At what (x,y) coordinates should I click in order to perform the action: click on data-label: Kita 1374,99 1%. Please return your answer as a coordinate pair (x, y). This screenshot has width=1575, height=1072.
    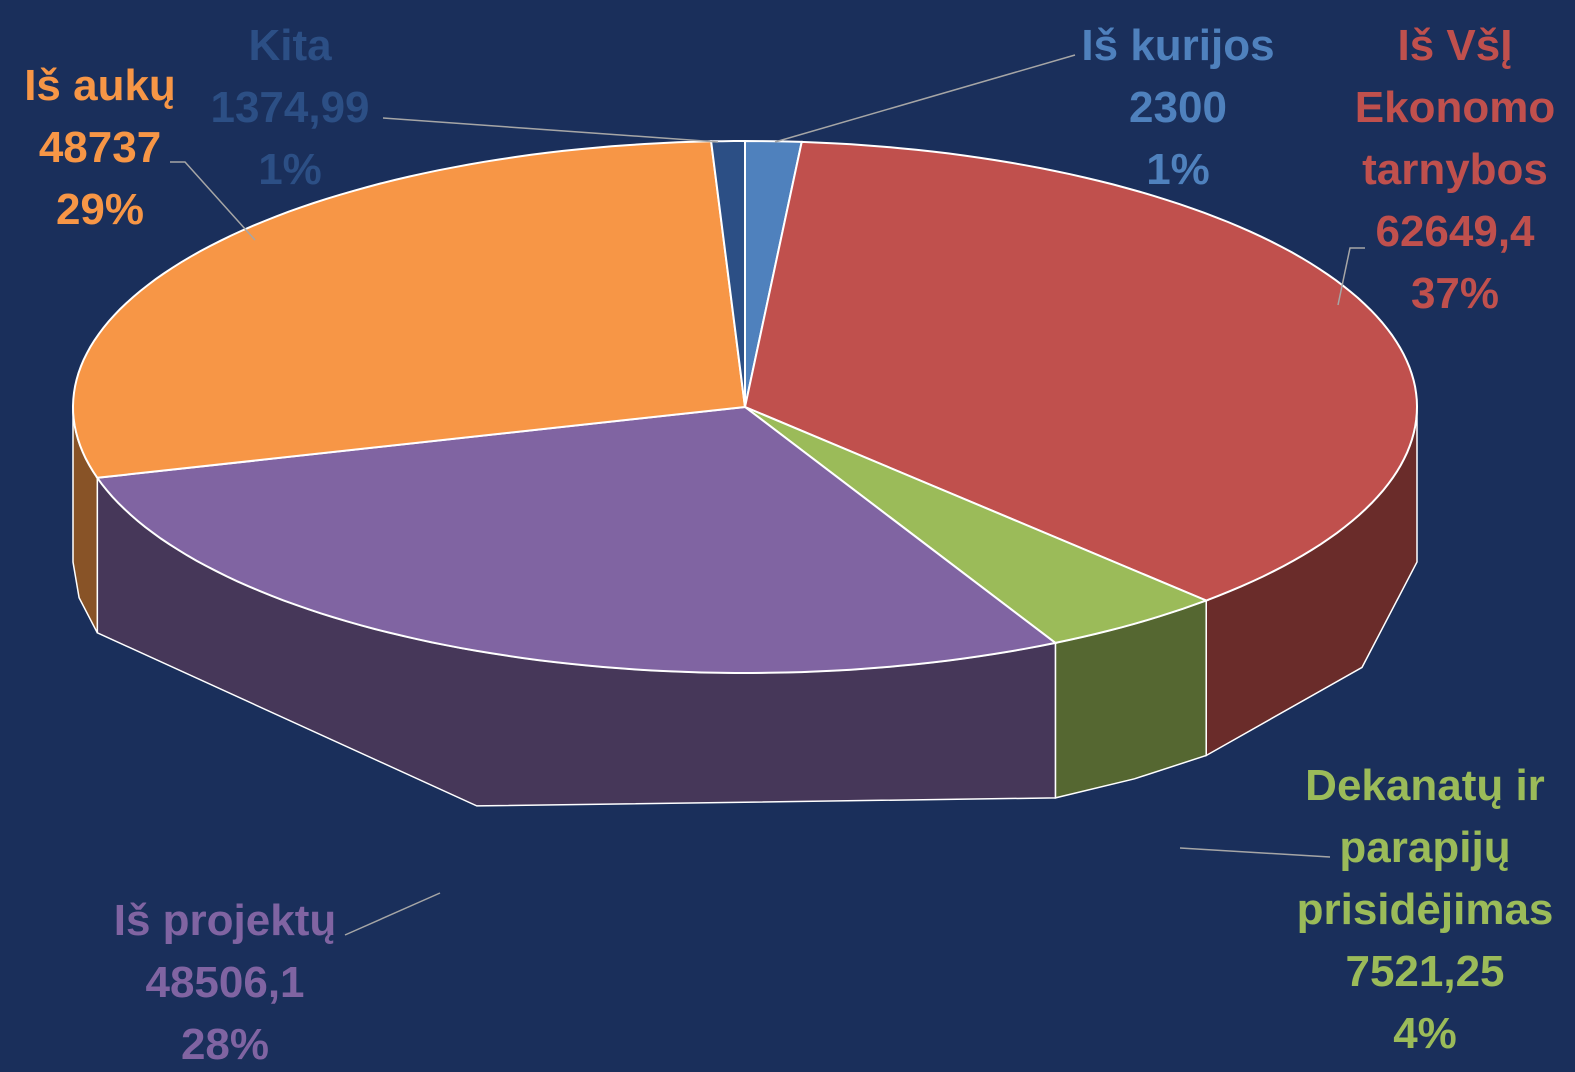
    Looking at the image, I should click on (290, 108).